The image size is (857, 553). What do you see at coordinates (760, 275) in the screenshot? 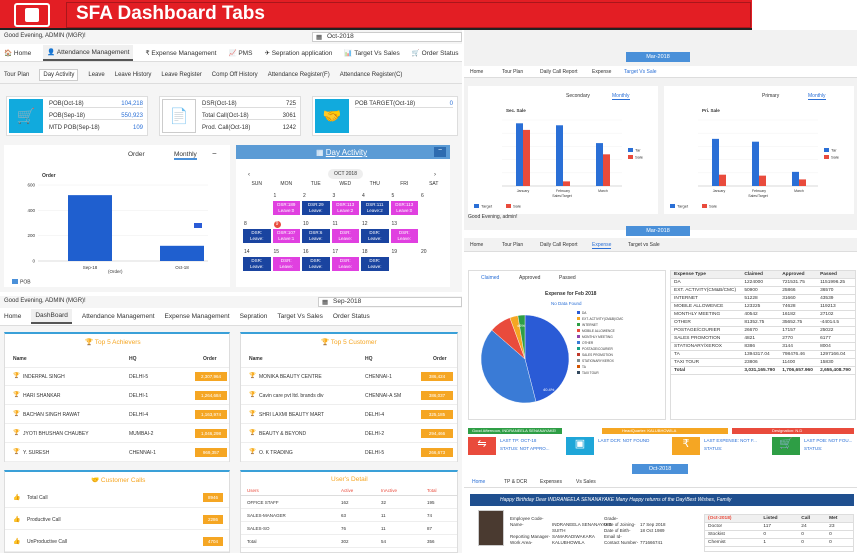
I see `column-header: Claimed` at bounding box center [760, 275].